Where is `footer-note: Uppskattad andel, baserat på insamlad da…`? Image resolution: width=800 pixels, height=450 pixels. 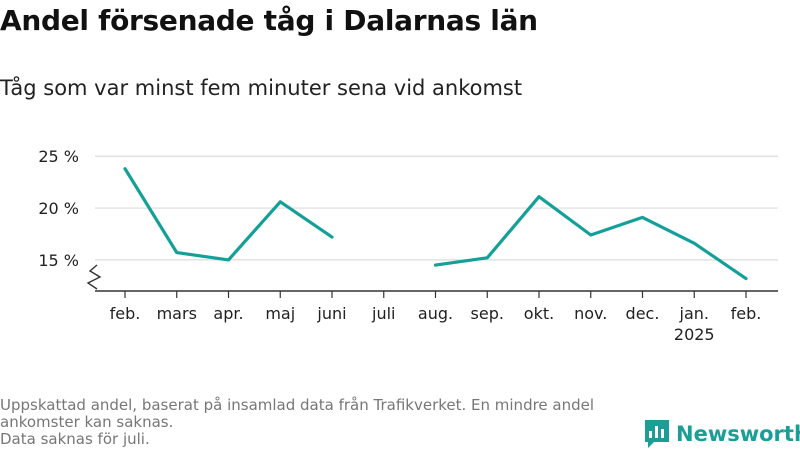
footer-note: Uppskattad andel, baserat på insamlad da… is located at coordinates (315, 422).